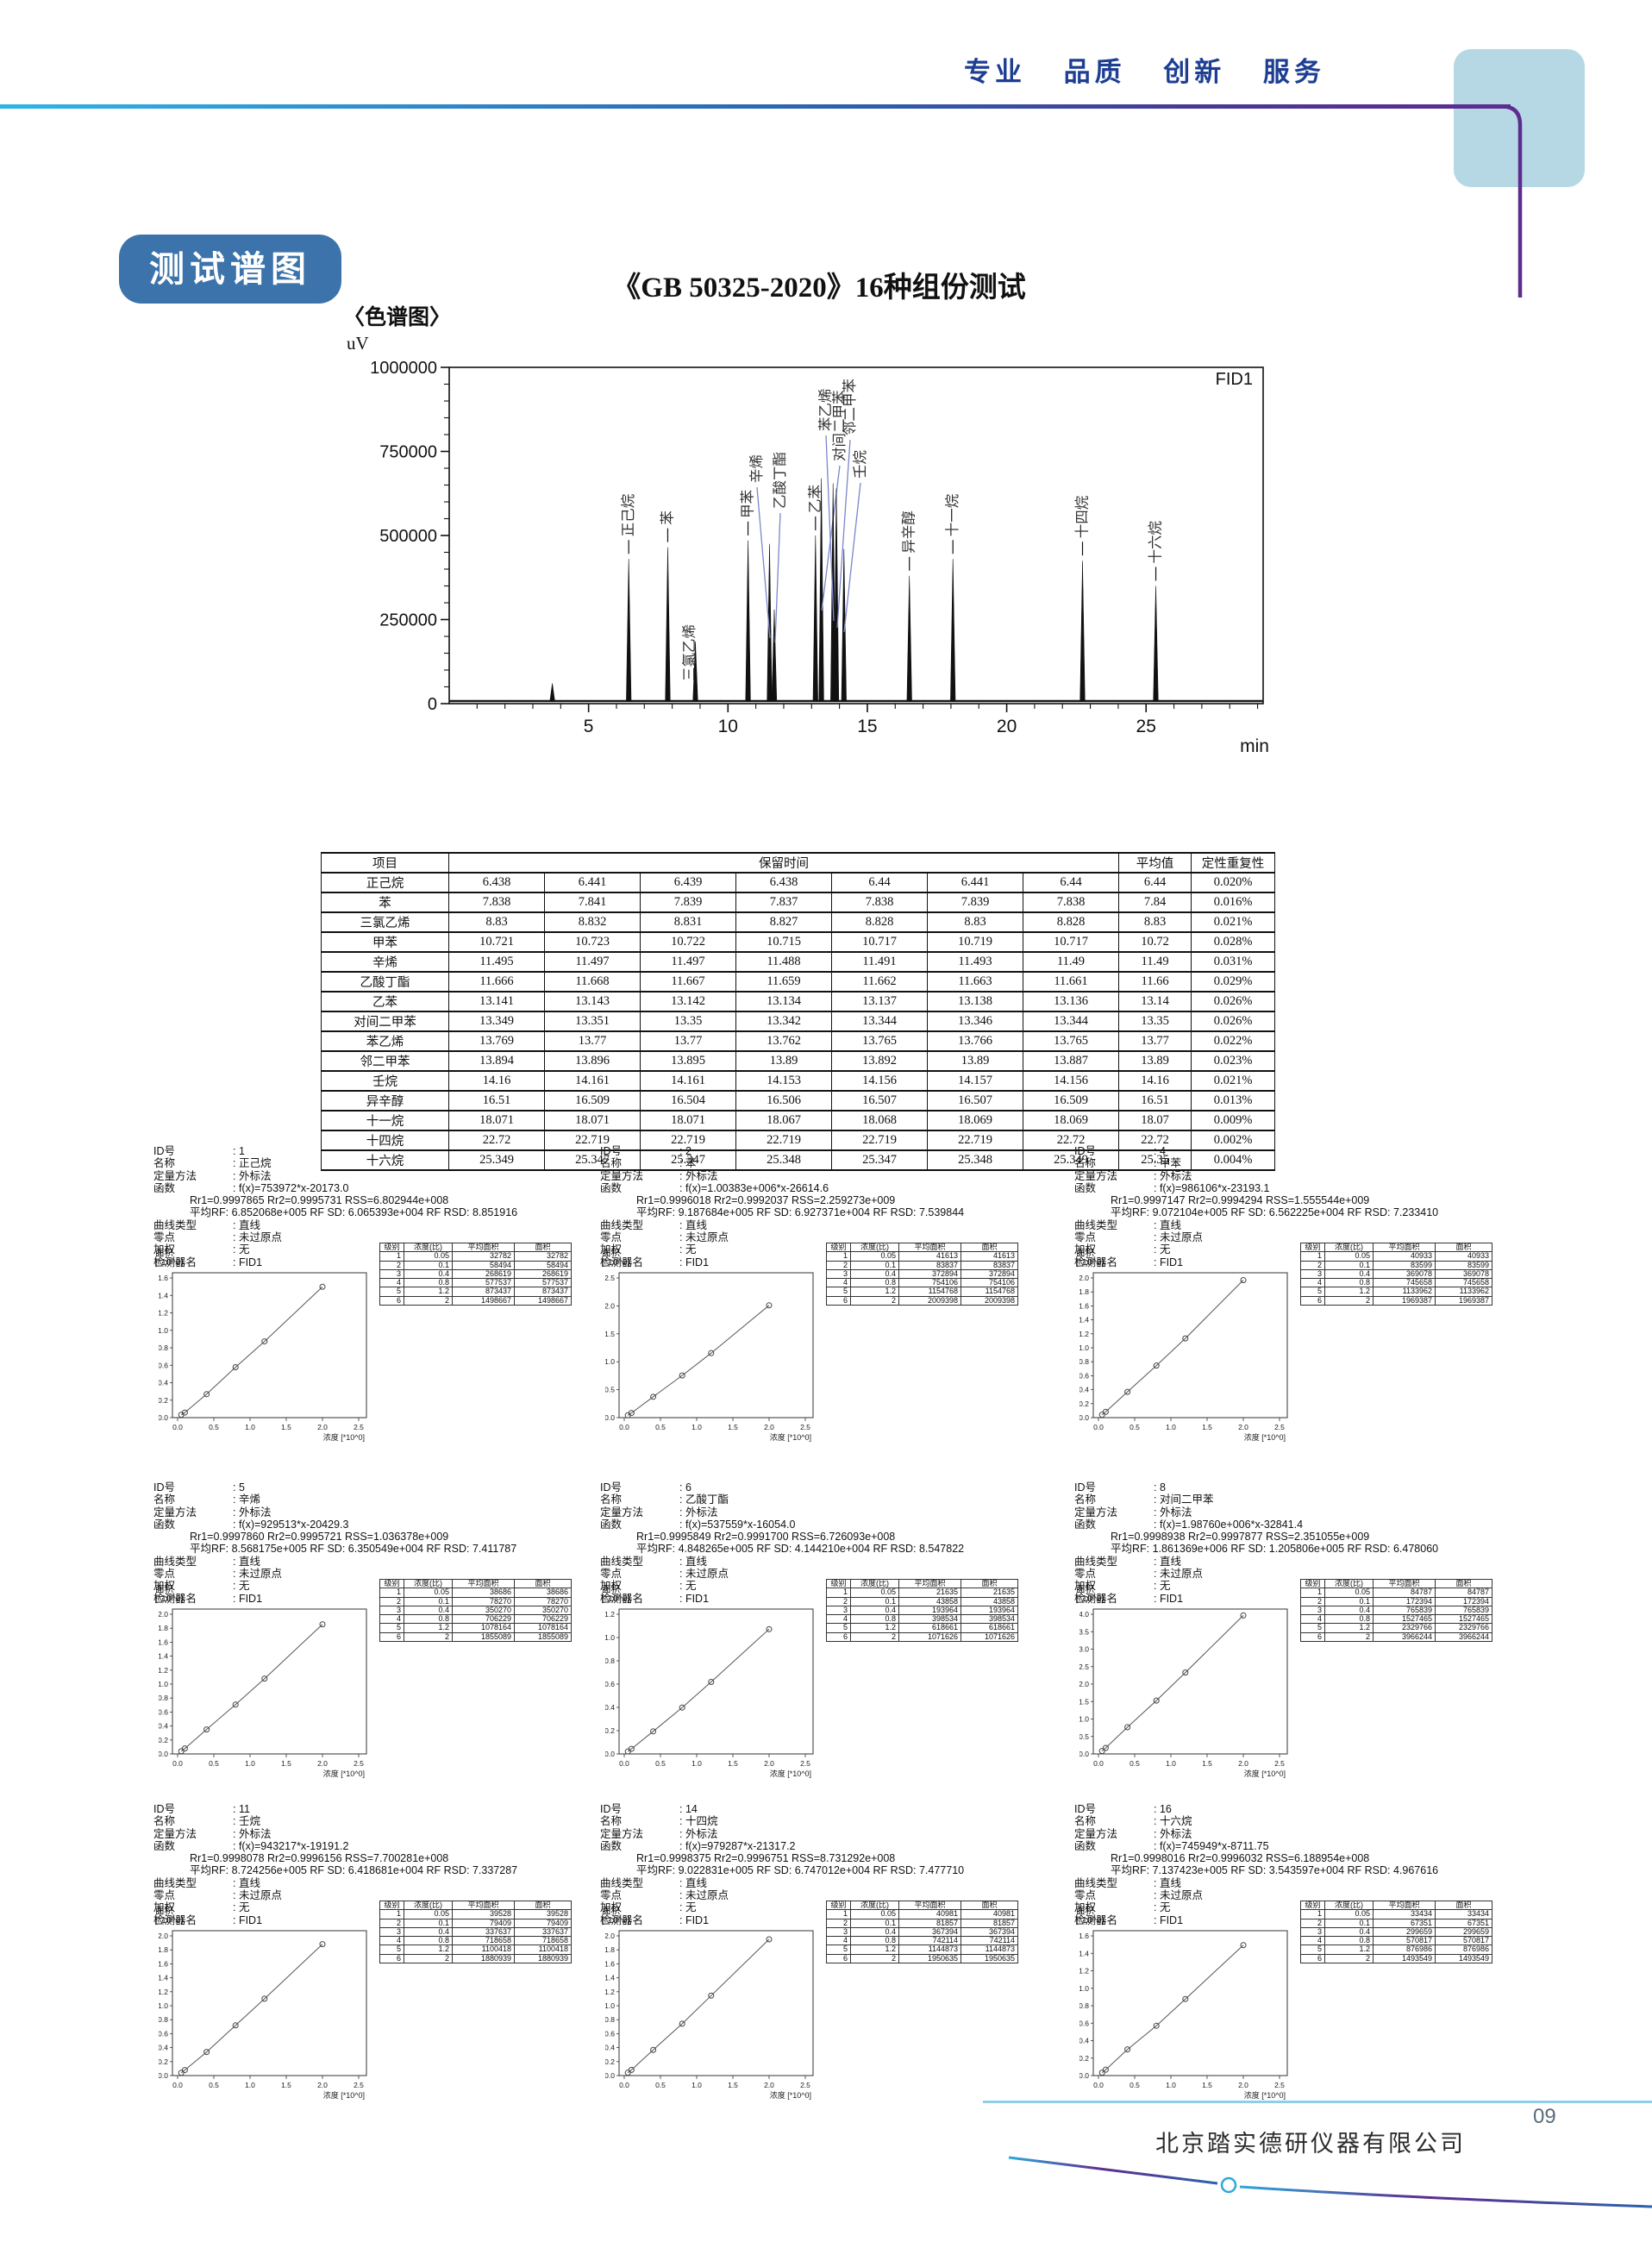  Describe the element at coordinates (1291, 1883) in the screenshot. I see `panel-info-line: 曲线类型: 直线` at that location.